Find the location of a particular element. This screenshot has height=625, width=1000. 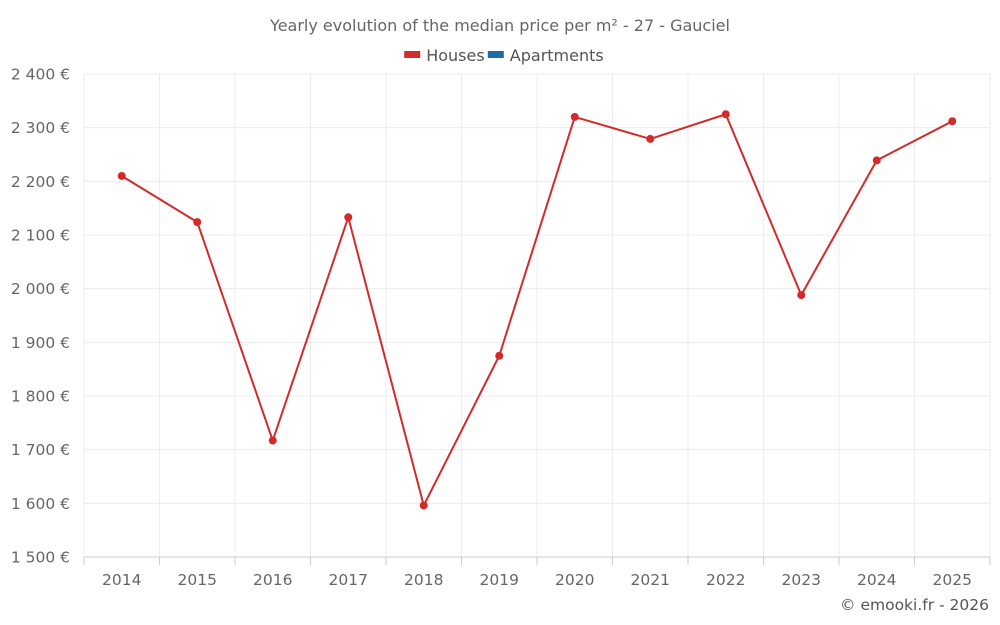

legend-label-houses: Houses is located at coordinates (455, 55).